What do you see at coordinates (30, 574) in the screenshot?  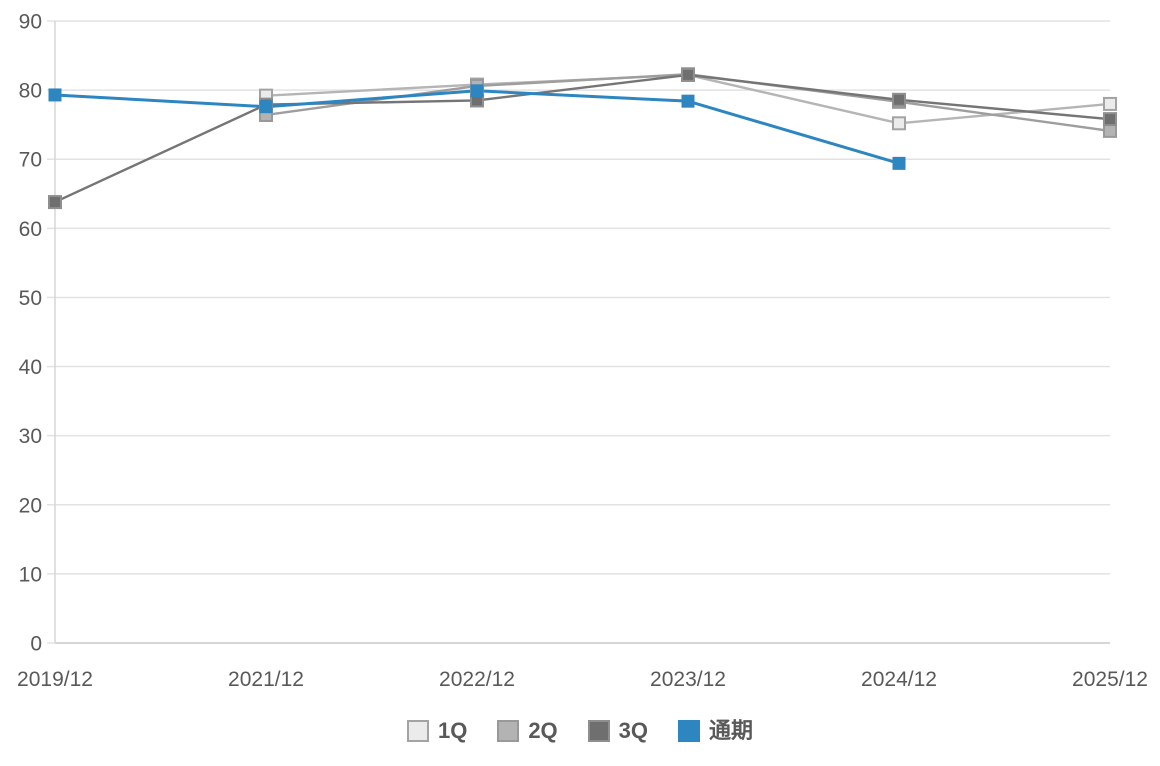 I see `y-tick-label: 10` at bounding box center [30, 574].